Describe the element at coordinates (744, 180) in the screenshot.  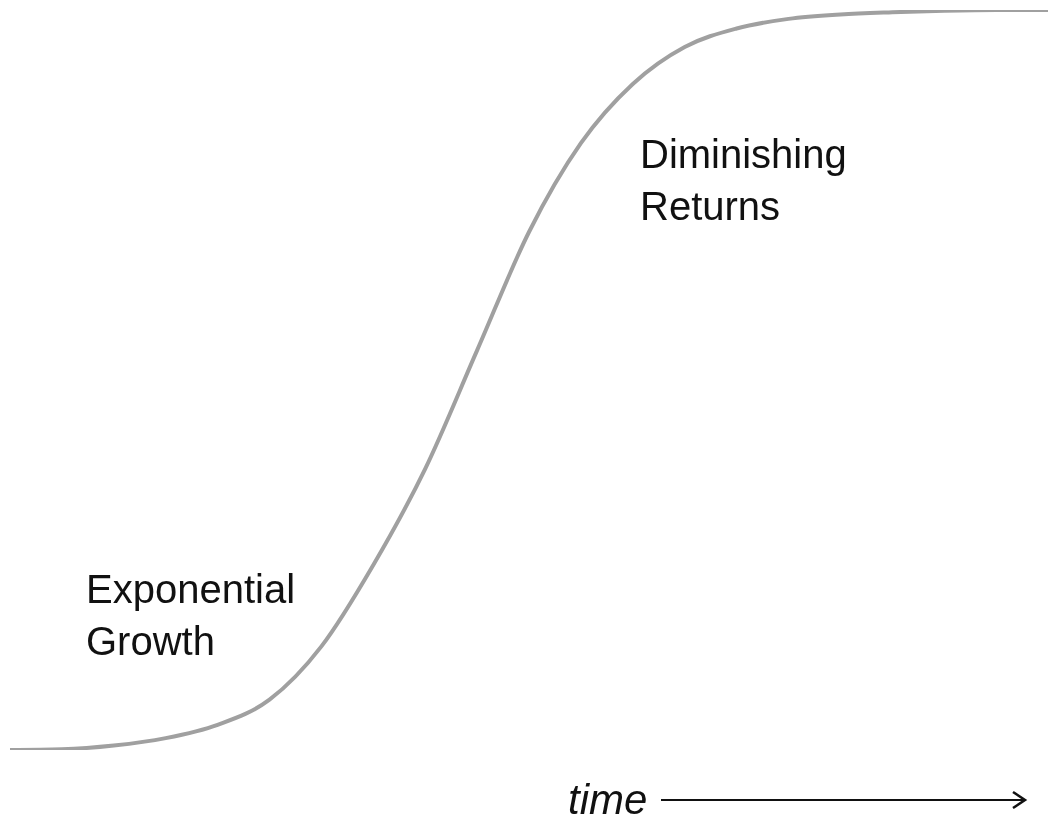
I see `annotation: Diminishing Returns` at that location.